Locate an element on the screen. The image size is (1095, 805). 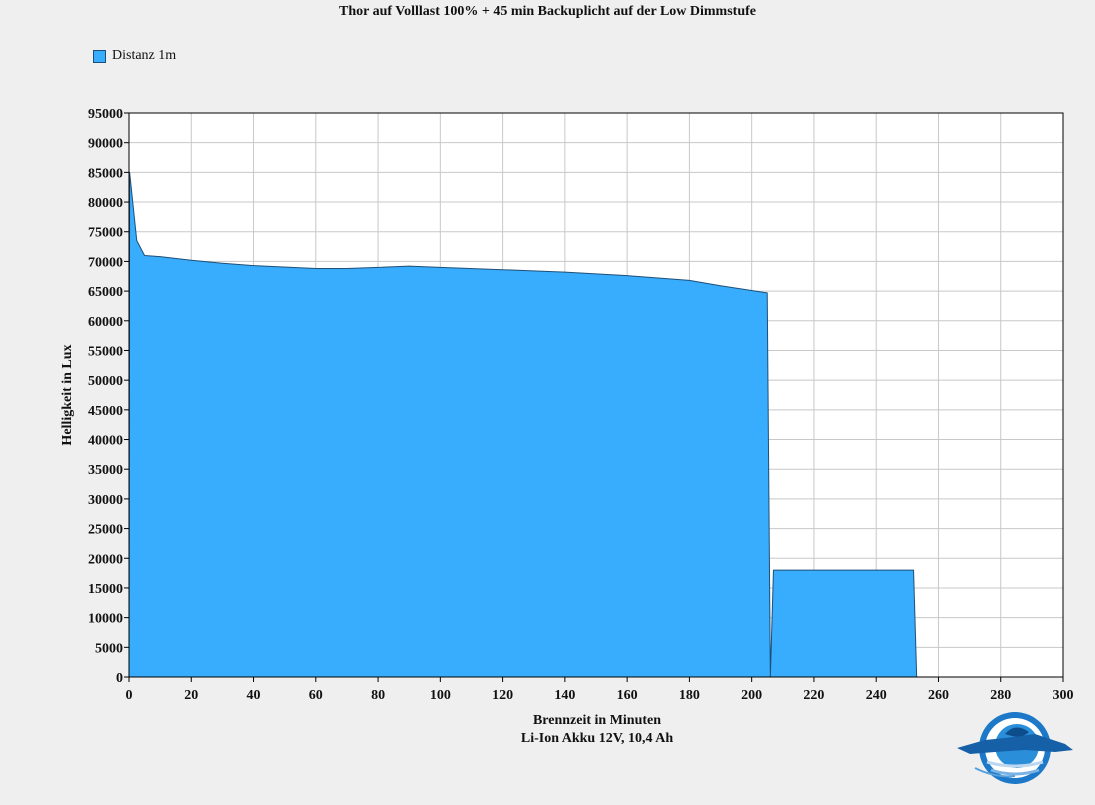
y-tick-label: 0 is located at coordinates (119, 678).